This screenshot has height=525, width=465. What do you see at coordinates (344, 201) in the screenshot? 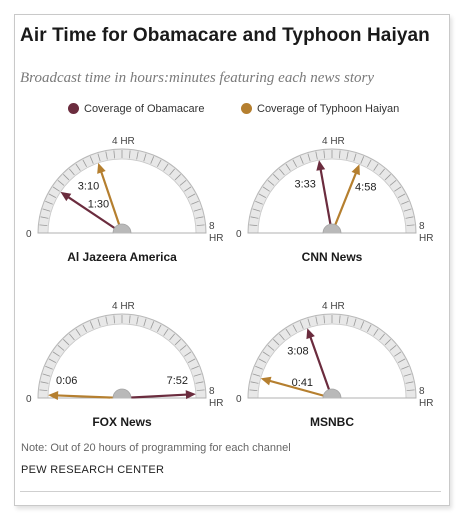
I see `needle-haiyan-cnn-news` at bounding box center [344, 201].